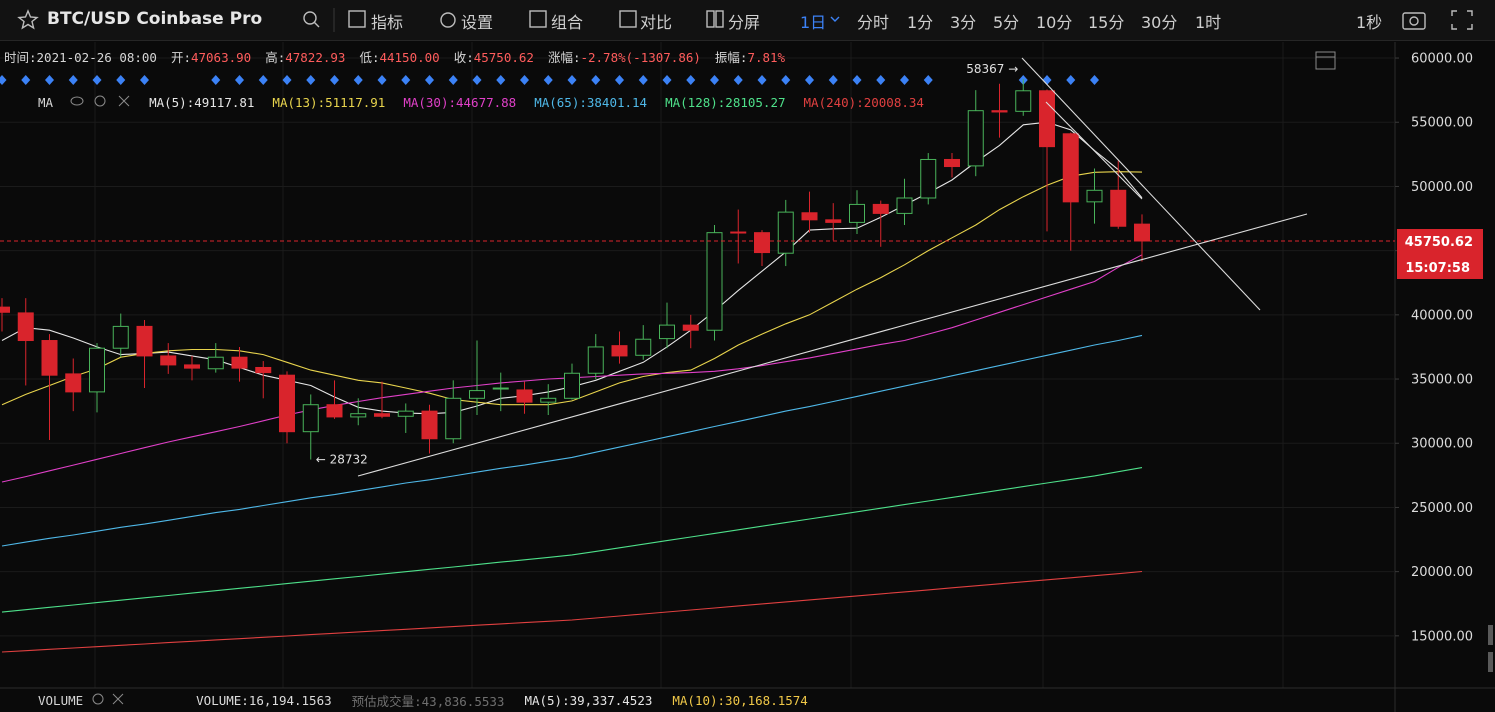 Image resolution: width=1495 pixels, height=712 pixels. What do you see at coordinates (1054, 22) in the screenshot?
I see `interval-button: 10分` at bounding box center [1054, 22].